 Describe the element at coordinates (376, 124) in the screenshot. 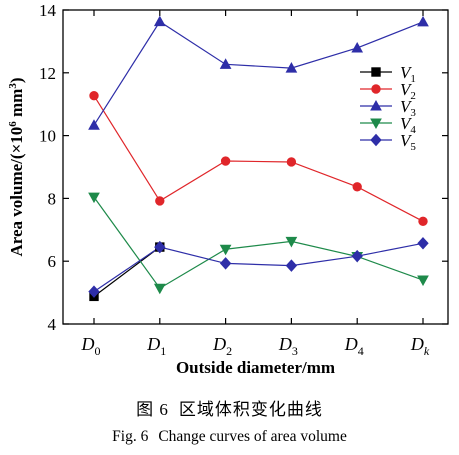

I see `legend-marker-v4` at that location.